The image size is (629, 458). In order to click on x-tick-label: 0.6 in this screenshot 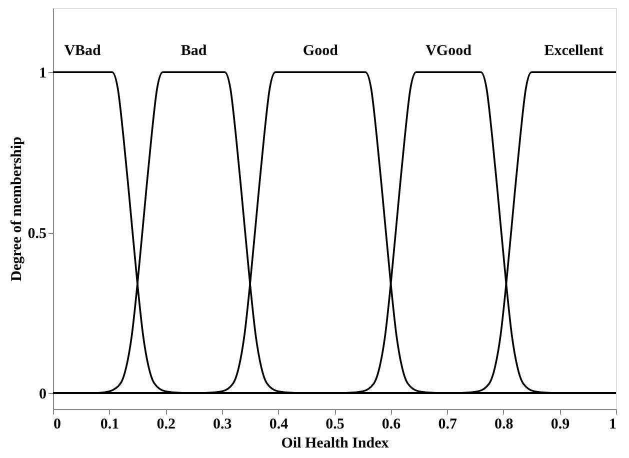, I will do `click(392, 424)`.